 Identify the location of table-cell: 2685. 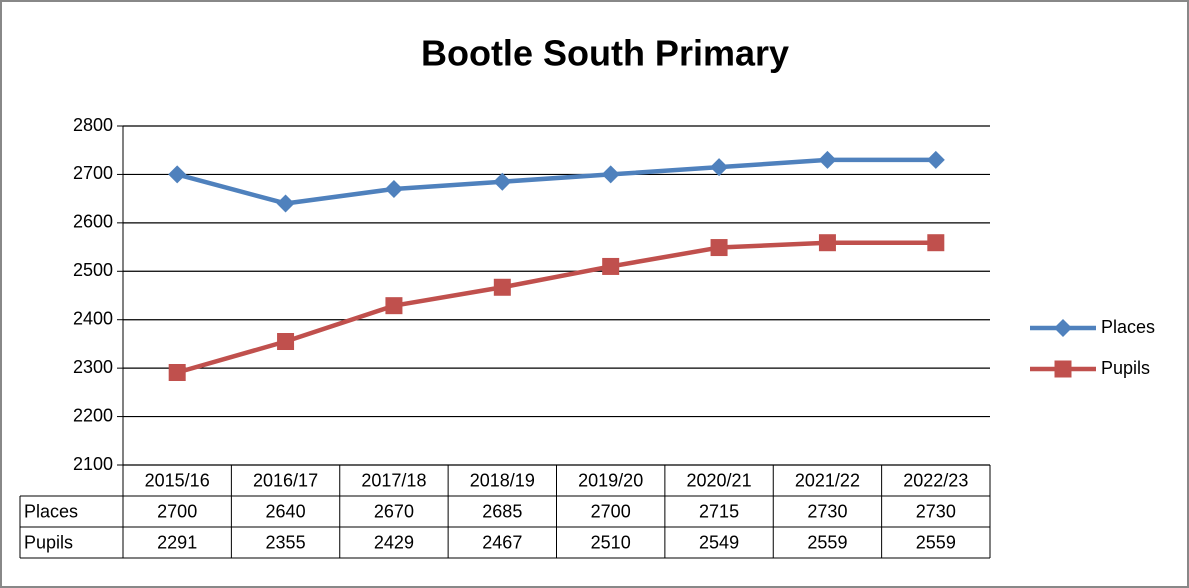
(502, 511).